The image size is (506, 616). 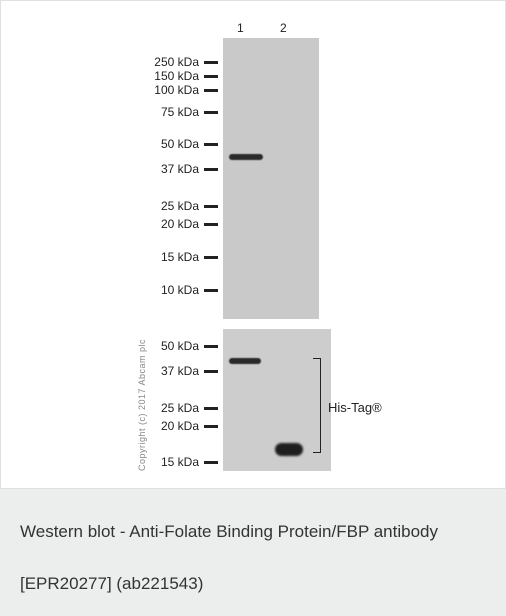 What do you see at coordinates (179, 112) in the screenshot?
I see `marker-label: 75 kDa` at bounding box center [179, 112].